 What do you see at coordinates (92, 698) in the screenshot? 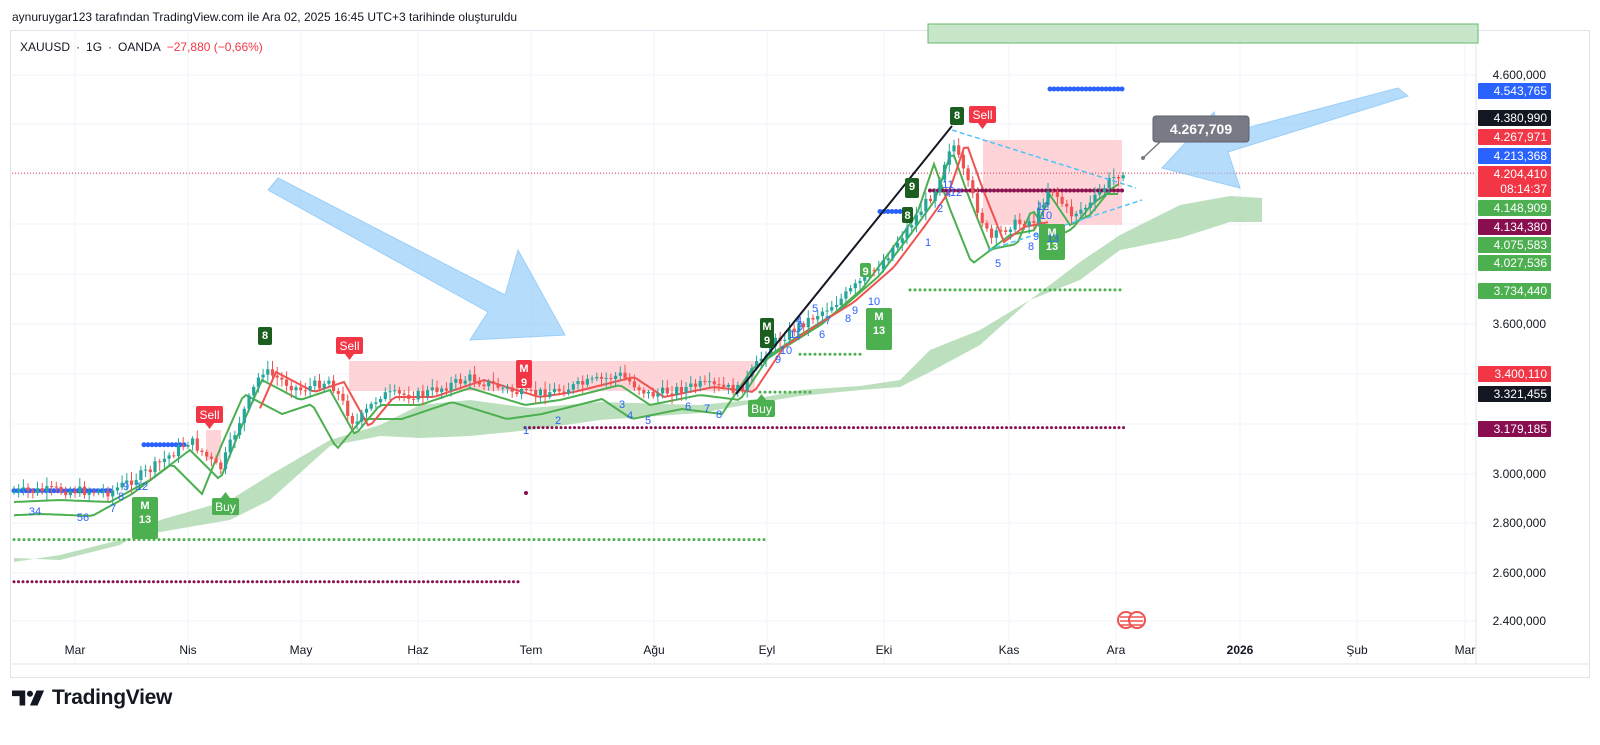
I see `tradingview-brand: TradingView` at bounding box center [92, 698].